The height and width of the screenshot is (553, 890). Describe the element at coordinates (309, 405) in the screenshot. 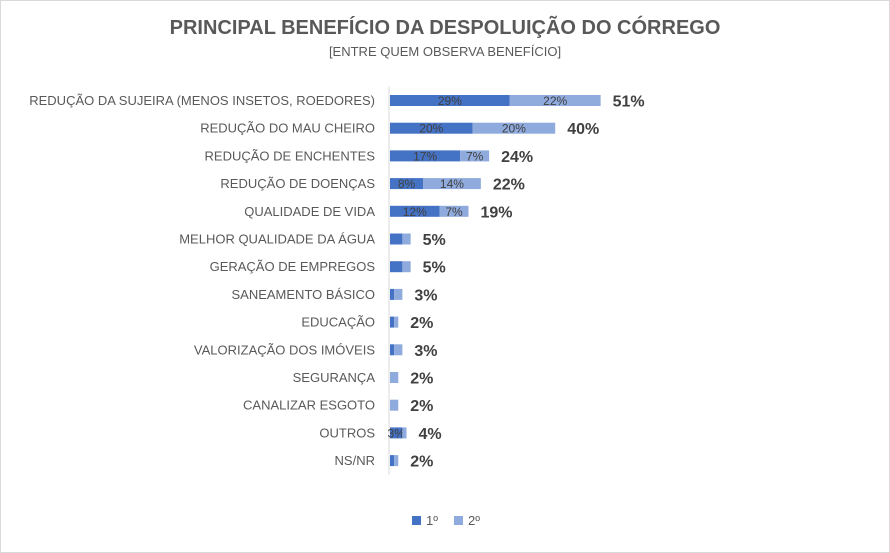

I see `category-label: CANALIZAR ESGOTO` at that location.